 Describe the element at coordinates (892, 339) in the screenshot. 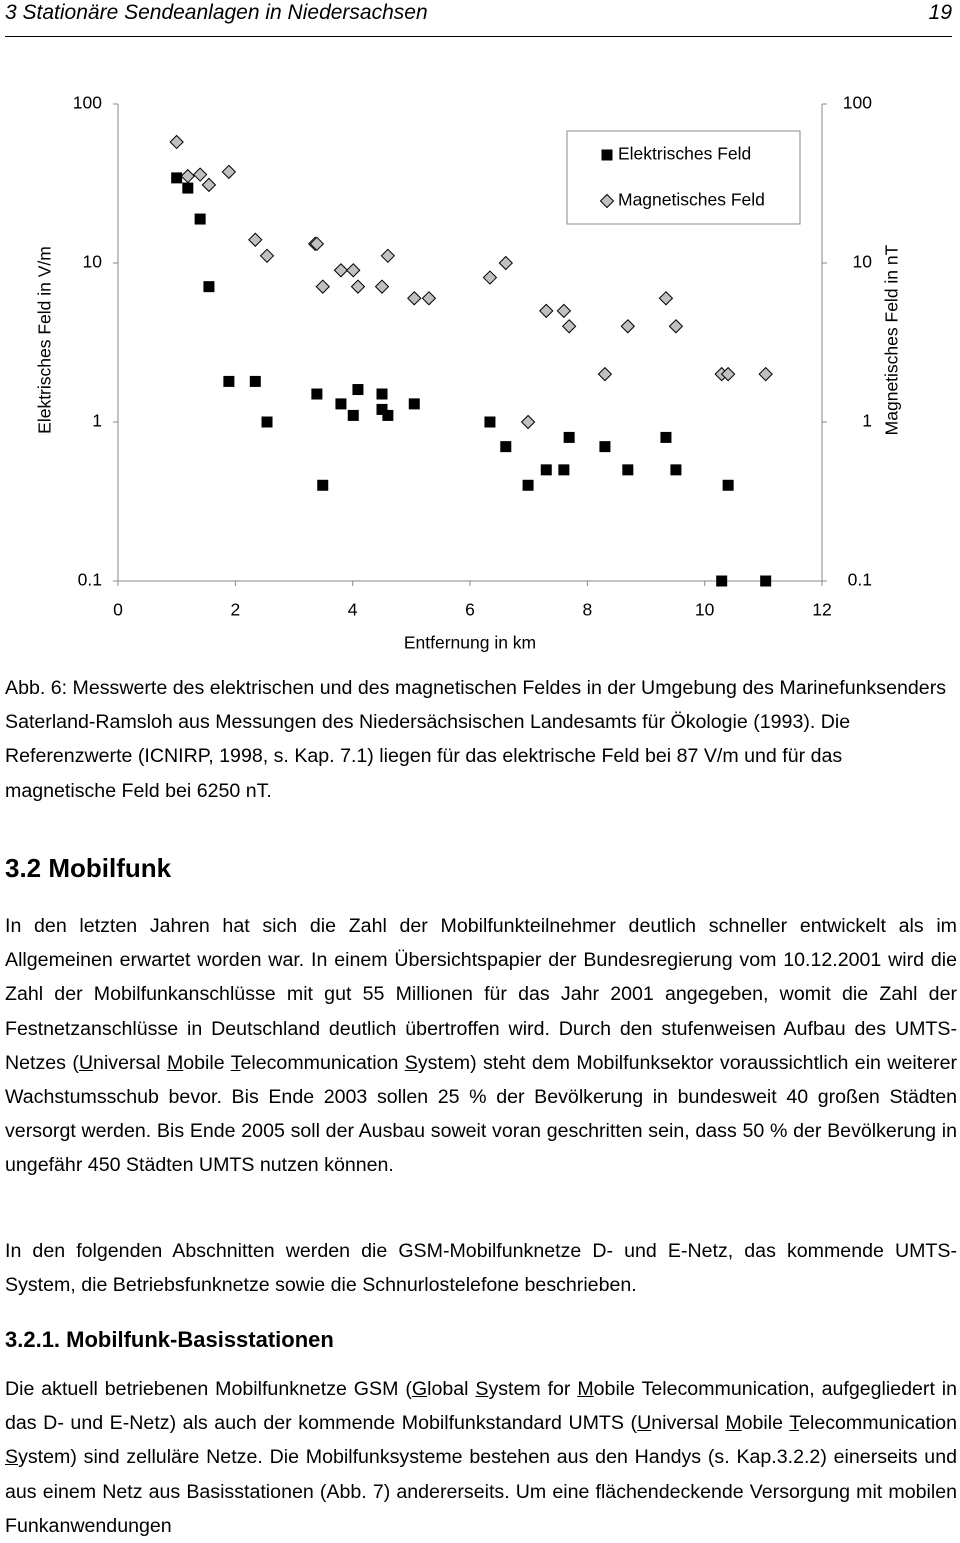

I see `y2-axis-label: Magnetisches Feld in nT` at that location.